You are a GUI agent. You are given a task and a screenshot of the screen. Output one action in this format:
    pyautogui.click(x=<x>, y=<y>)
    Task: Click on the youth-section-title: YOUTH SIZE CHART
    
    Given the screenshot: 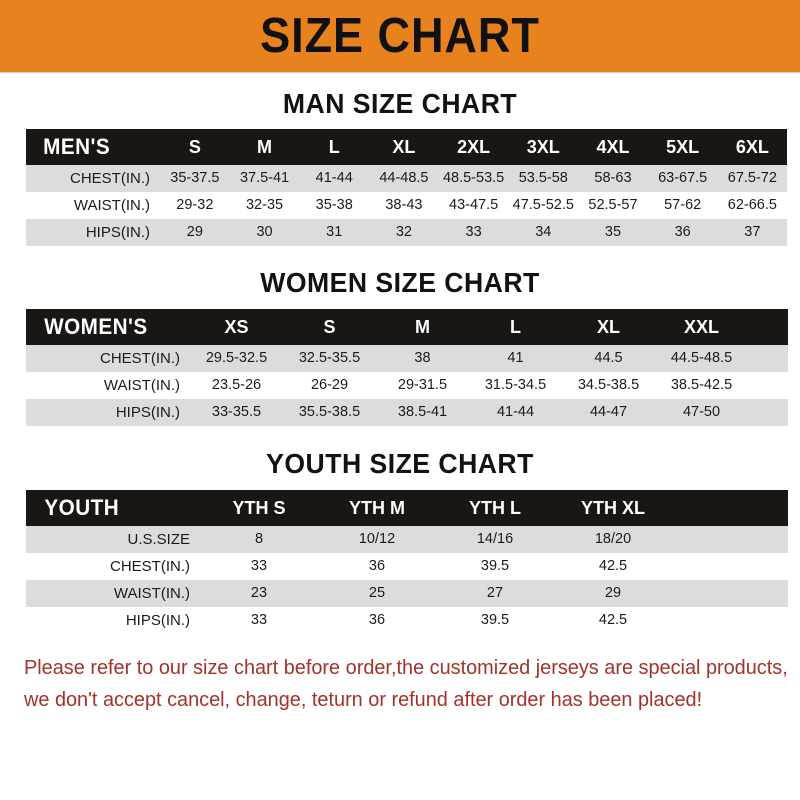 What is the action you would take?
    pyautogui.click(x=400, y=463)
    